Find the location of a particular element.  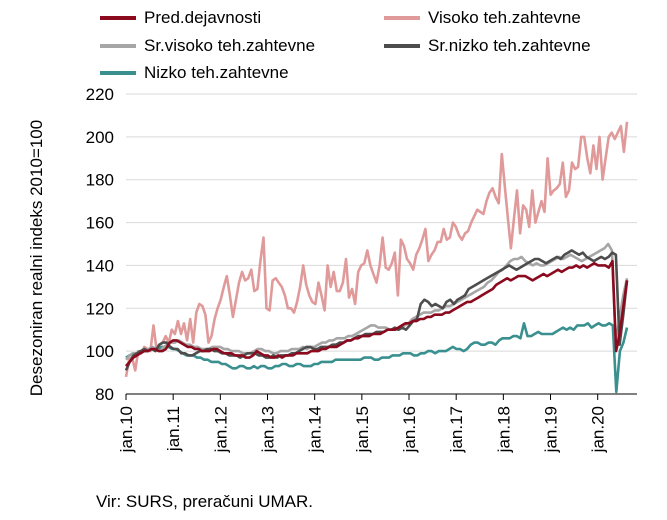

y-tick-label: 80 is located at coordinates (104, 394).